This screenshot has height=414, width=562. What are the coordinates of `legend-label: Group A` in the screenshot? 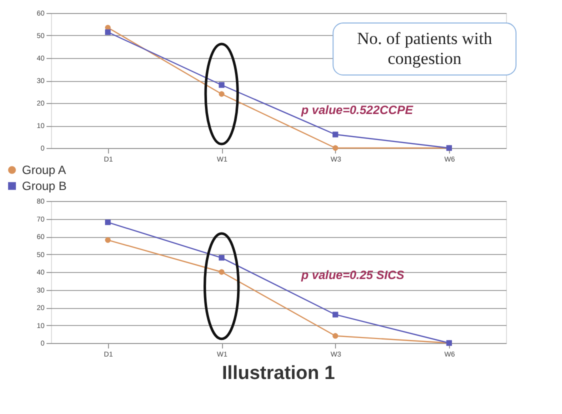 It's located at (44, 170).